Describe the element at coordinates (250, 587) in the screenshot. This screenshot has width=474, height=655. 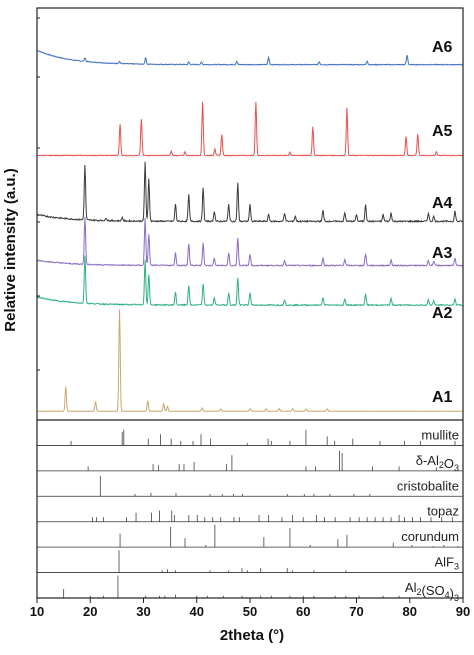
I see `reference-7: Al2(SO4)3` at that location.